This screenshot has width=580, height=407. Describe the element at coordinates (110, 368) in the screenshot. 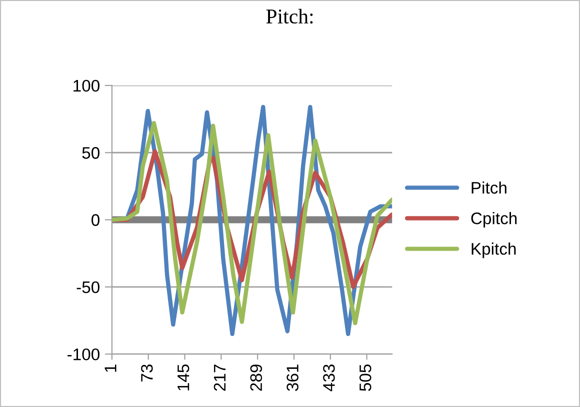

I see `x-tick-label: 1` at that location.